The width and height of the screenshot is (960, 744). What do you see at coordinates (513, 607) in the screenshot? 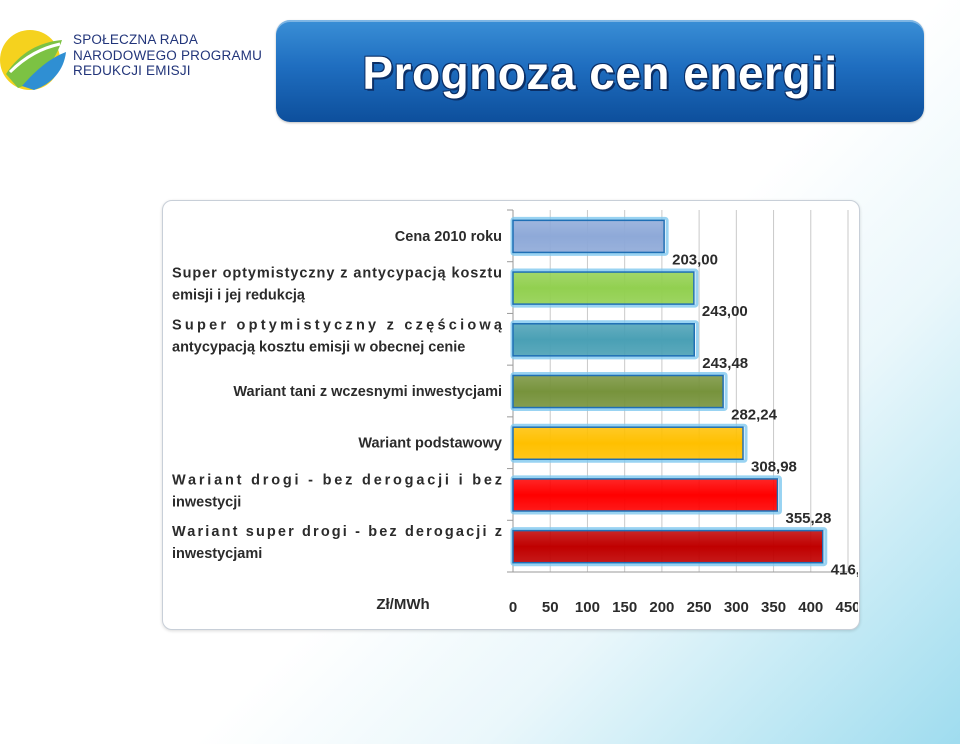
I see `x-tick-label: 0` at bounding box center [513, 607].